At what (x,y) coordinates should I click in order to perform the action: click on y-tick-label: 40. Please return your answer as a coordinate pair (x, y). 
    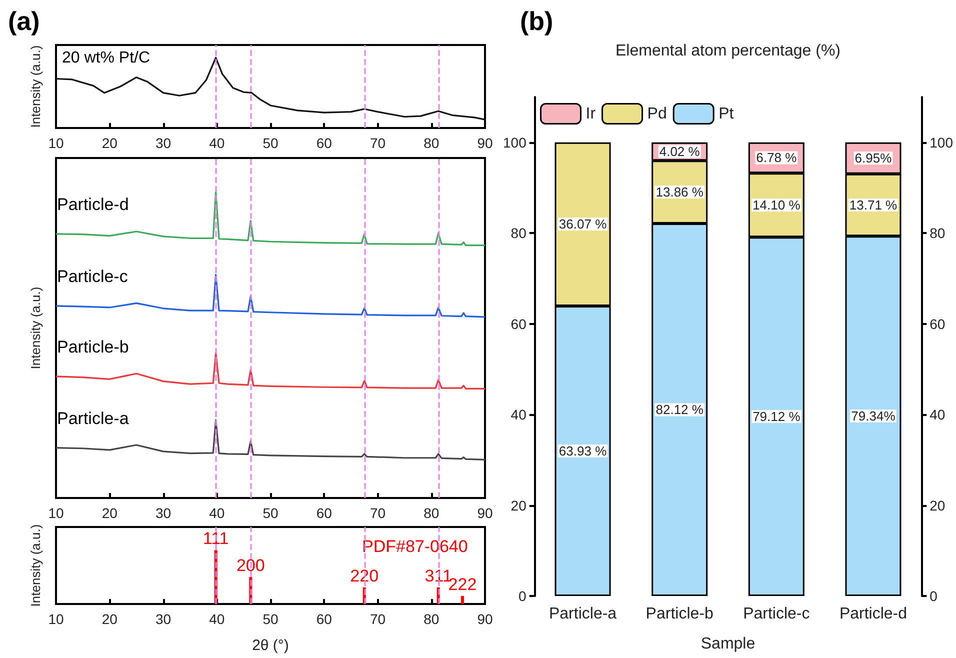
    Looking at the image, I should click on (518, 414).